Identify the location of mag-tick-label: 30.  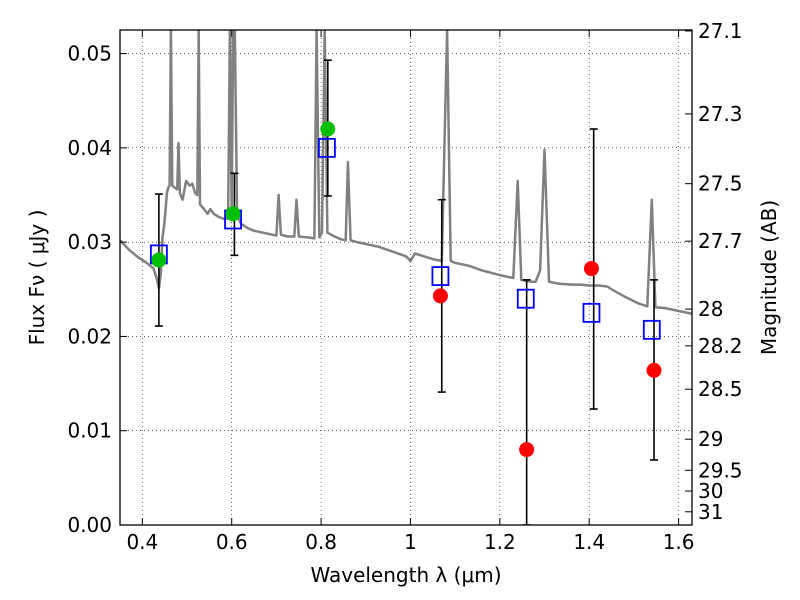
(710, 491).